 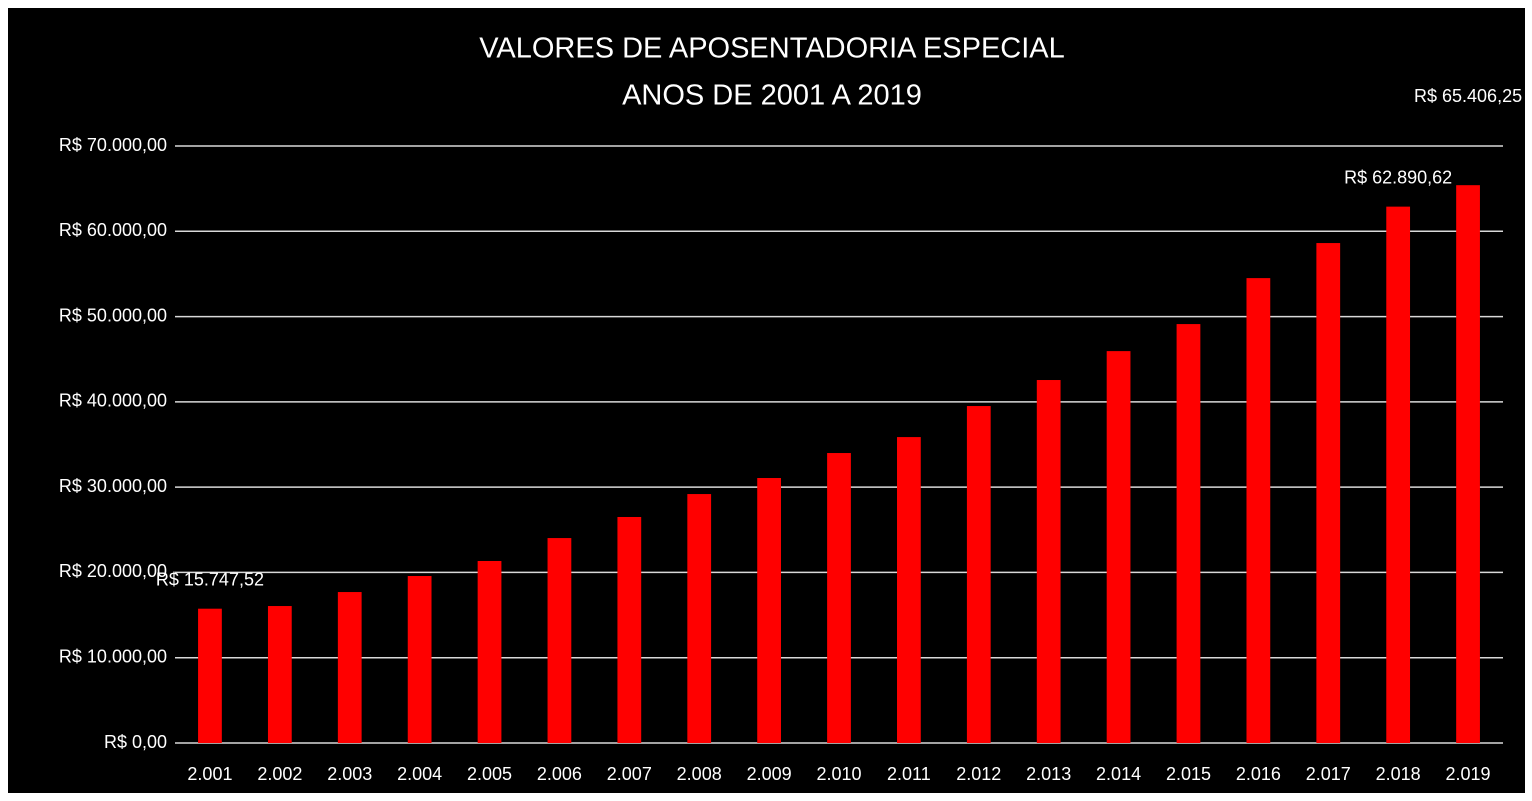 I want to click on x-tick-label: 2.002, so click(x=279, y=774).